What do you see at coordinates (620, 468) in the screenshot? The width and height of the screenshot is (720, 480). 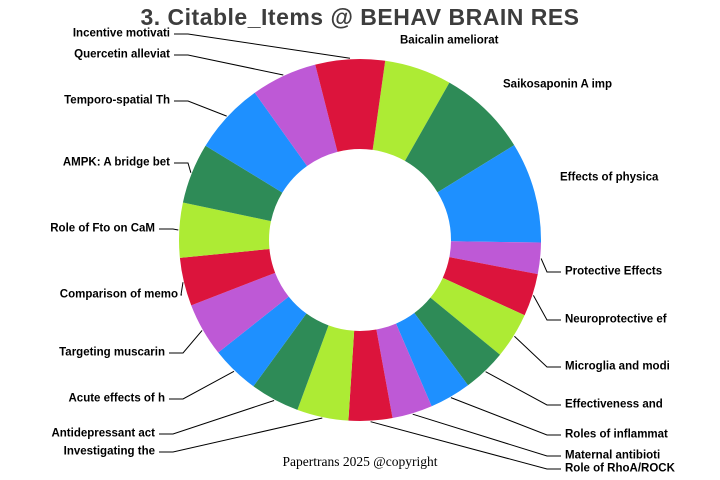 I see `slice-label: Role of RhoA/ROCK` at bounding box center [620, 468].